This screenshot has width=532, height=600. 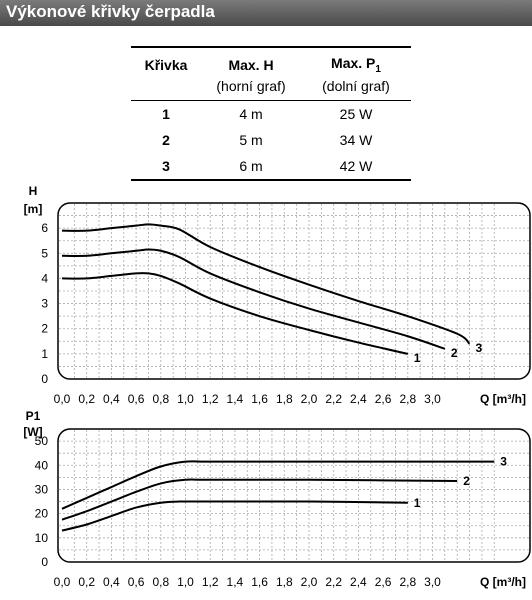 What do you see at coordinates (33, 209) in the screenshot?
I see `y-axis-unit: [m]` at bounding box center [33, 209].